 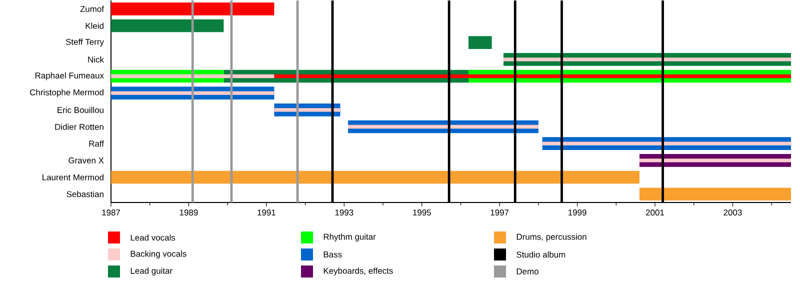 What do you see at coordinates (541, 255) in the screenshot?
I see `legend-label: Studio album` at bounding box center [541, 255].